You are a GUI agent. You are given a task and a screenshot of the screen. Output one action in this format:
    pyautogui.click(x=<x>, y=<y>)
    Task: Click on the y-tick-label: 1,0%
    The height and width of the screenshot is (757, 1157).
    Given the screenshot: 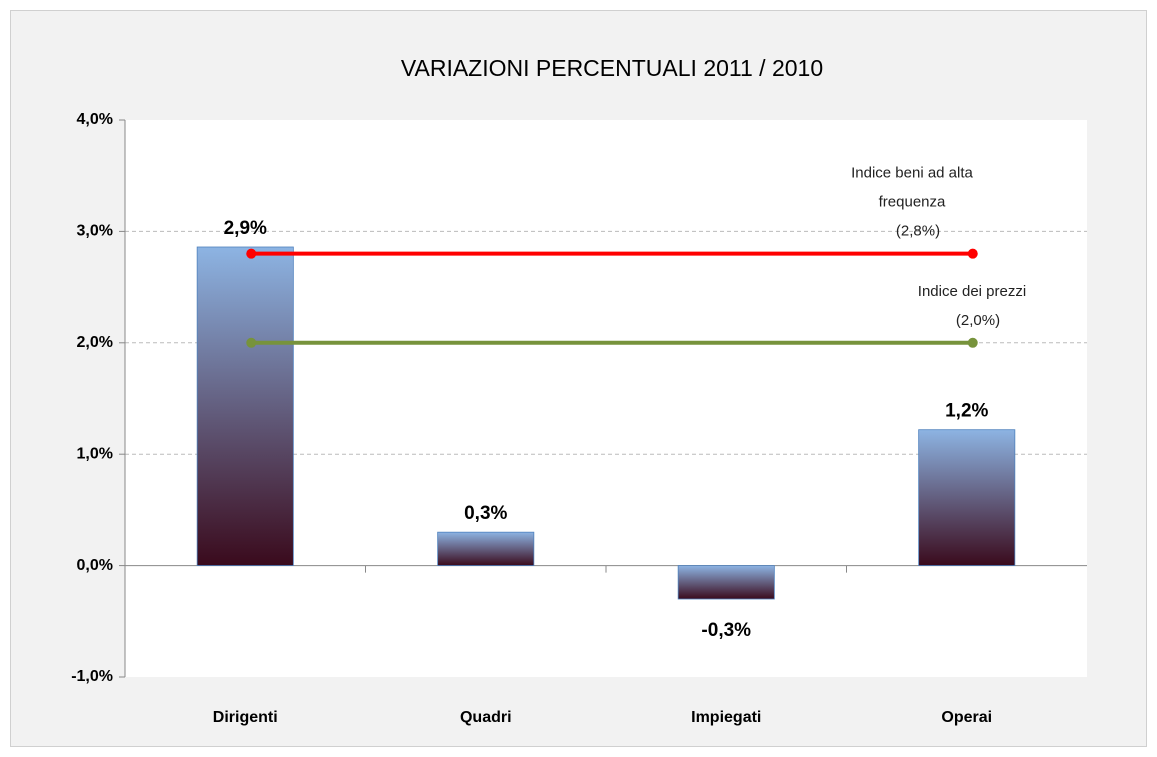 What is the action you would take?
    pyautogui.click(x=95, y=453)
    